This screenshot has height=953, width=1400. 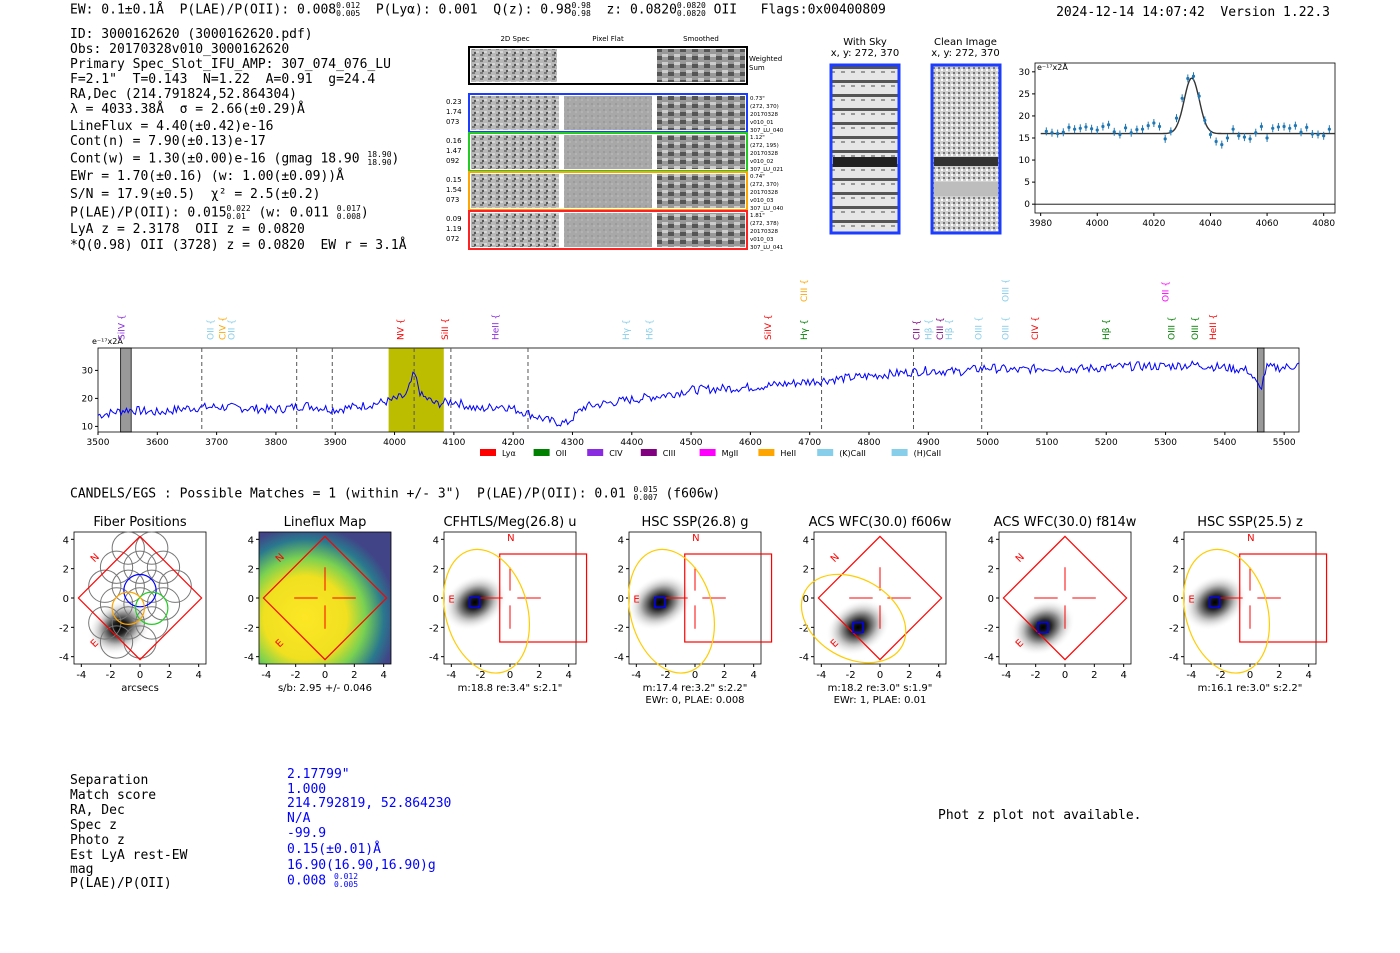 What do you see at coordinates (581, 9) in the screenshot?
I see `qz-range: 0.98 0.98` at bounding box center [581, 9].